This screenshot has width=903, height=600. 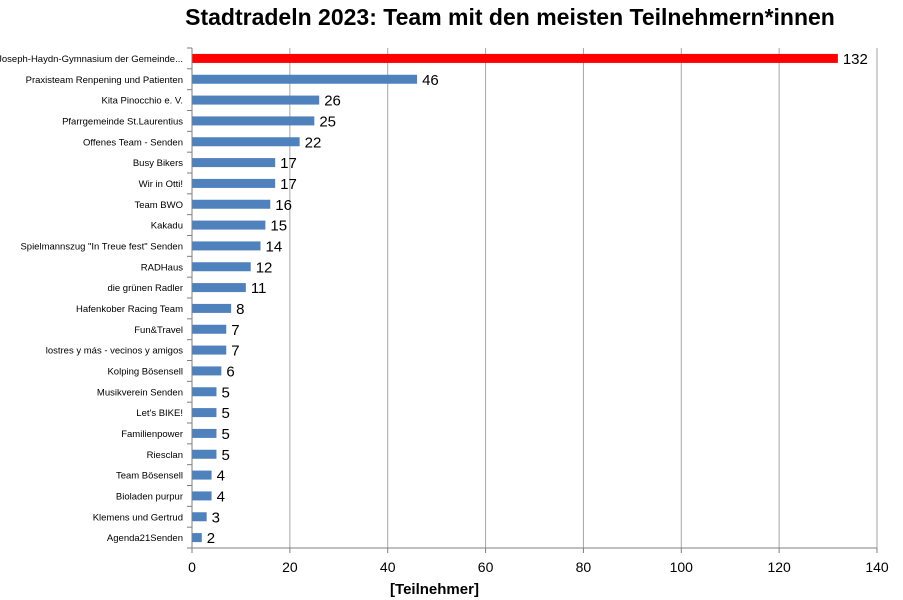 I want to click on category-label: Offenes Team - Senden, so click(x=133, y=142).